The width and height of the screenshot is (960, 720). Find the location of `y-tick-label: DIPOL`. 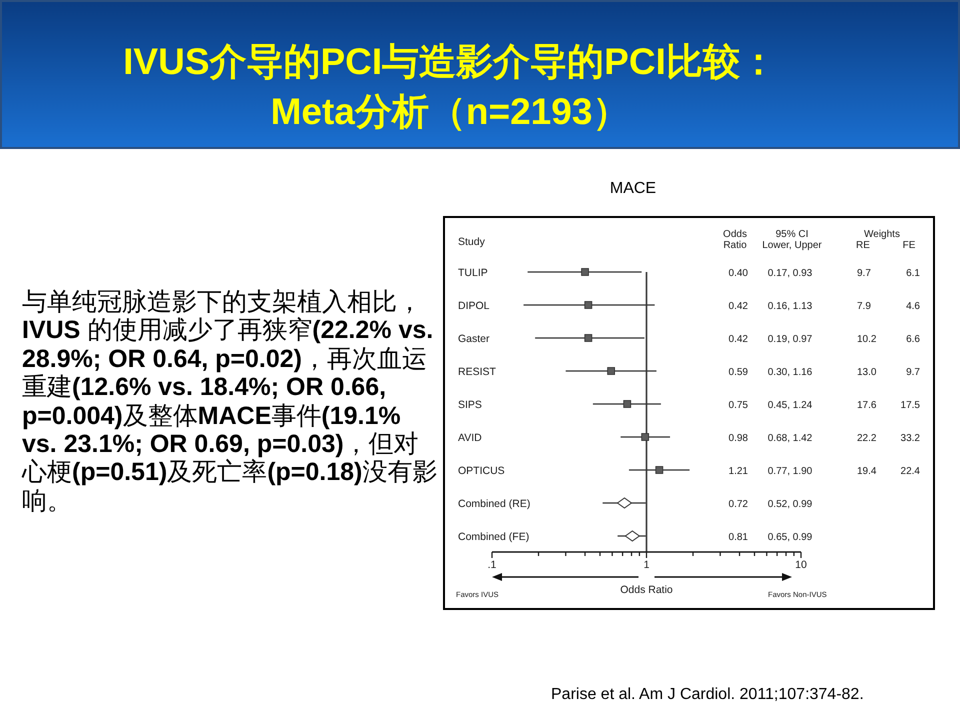

y-tick-label: DIPOL is located at coordinates (474, 306).